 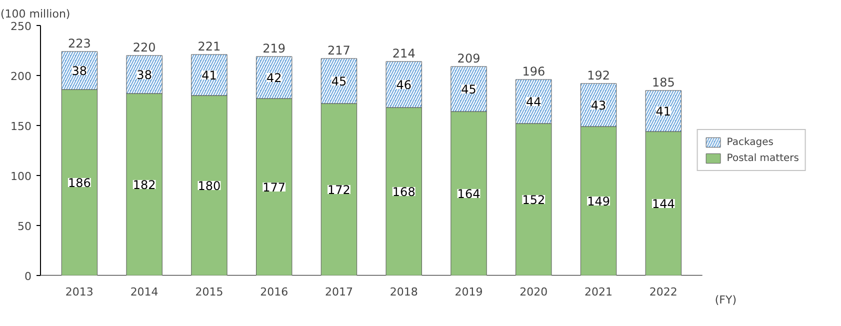 What do you see at coordinates (663, 83) in the screenshot?
I see `total-label: 185` at bounding box center [663, 83].